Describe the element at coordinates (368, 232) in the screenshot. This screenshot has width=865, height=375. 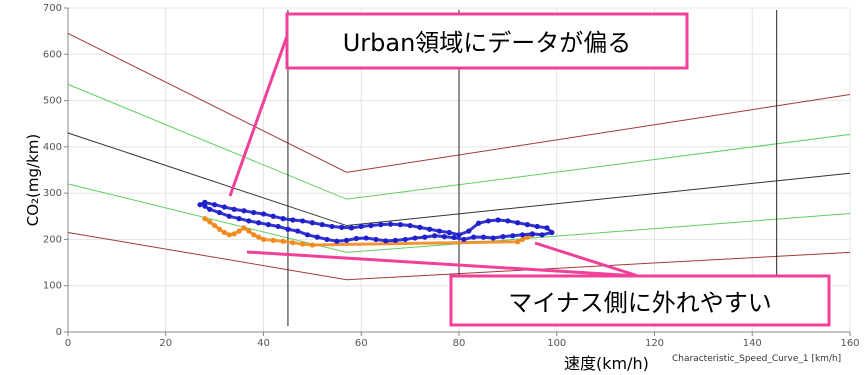
I see `series-1-trace` at that location.